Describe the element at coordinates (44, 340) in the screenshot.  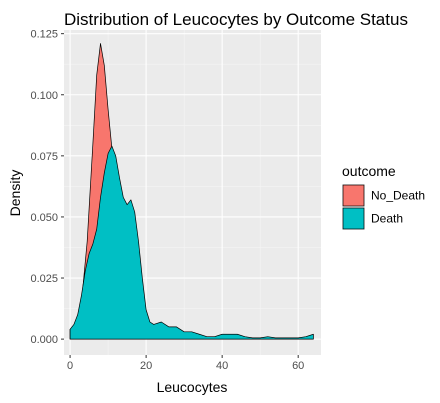
I see `y-tick-label: 0.000` at that location.